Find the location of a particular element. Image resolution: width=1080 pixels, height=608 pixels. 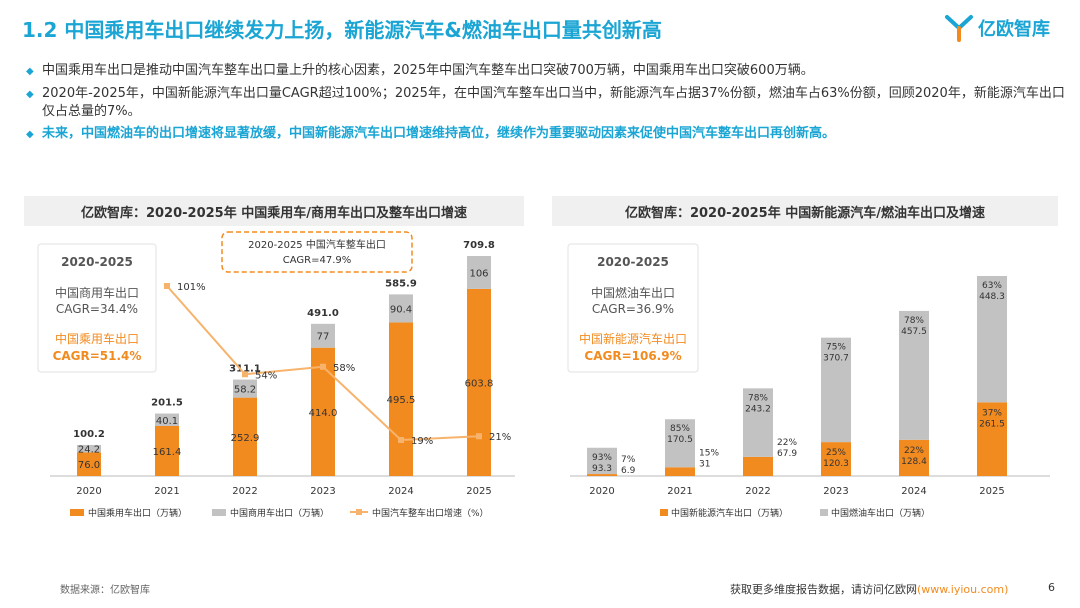

chart2-nev-value-label: 128.4 is located at coordinates (914, 462).